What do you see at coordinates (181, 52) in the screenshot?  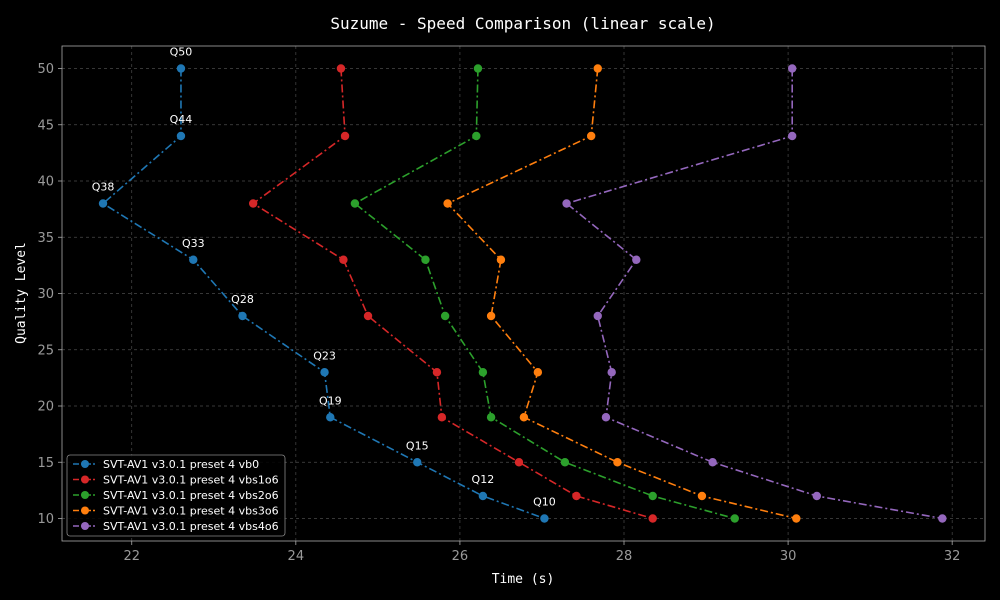 I see `annotation-label: Q50` at bounding box center [181, 52].